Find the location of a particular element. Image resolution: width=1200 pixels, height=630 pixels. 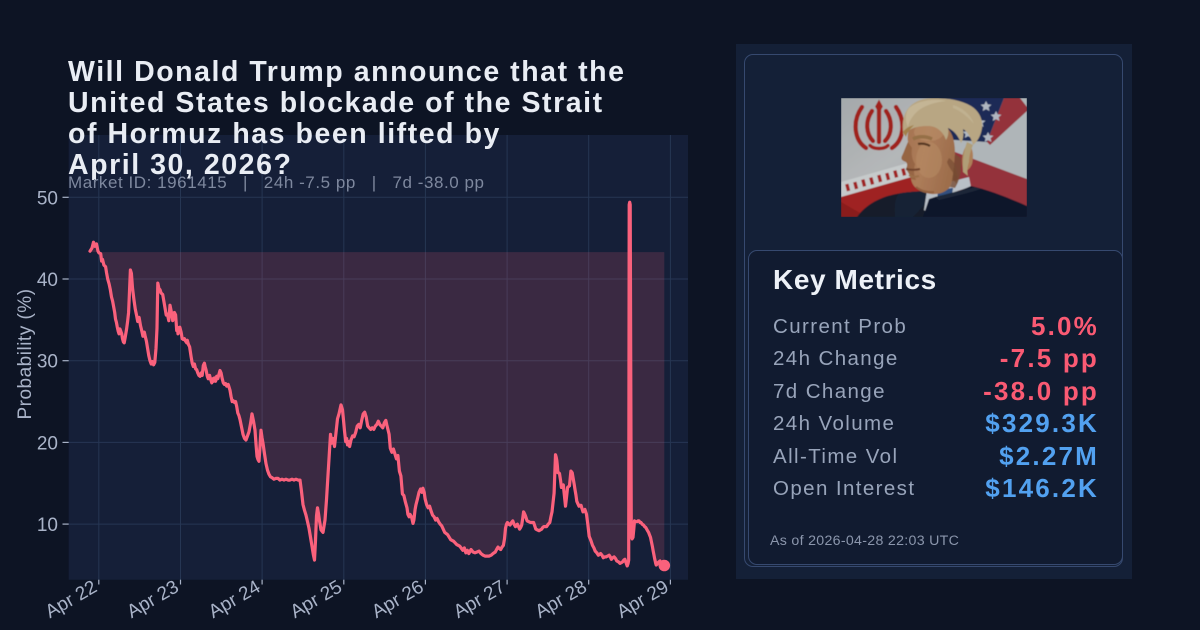

svg-text: Apr 24 is located at coordinates (234, 599).